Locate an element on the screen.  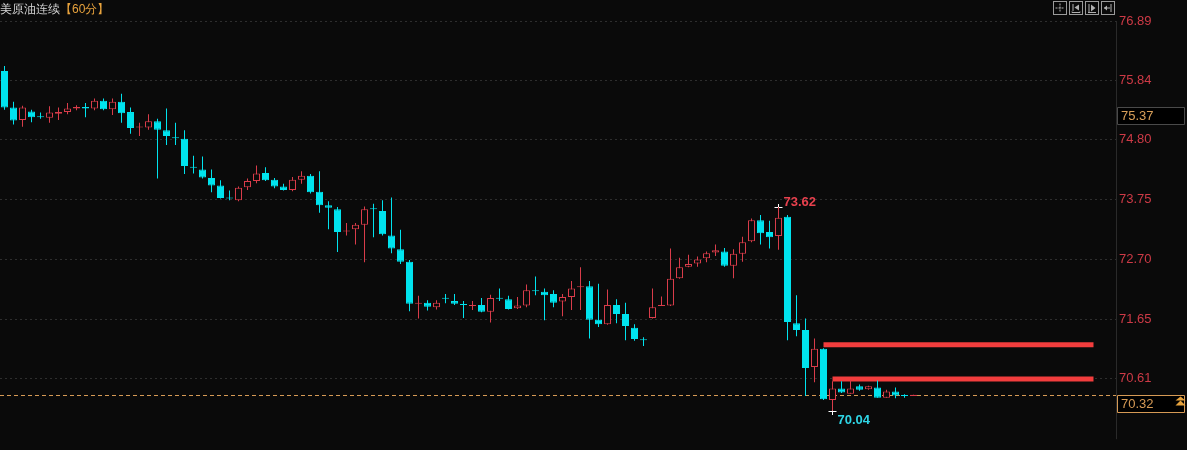
y-tick-label: 70.61 is located at coordinates (1135, 377).